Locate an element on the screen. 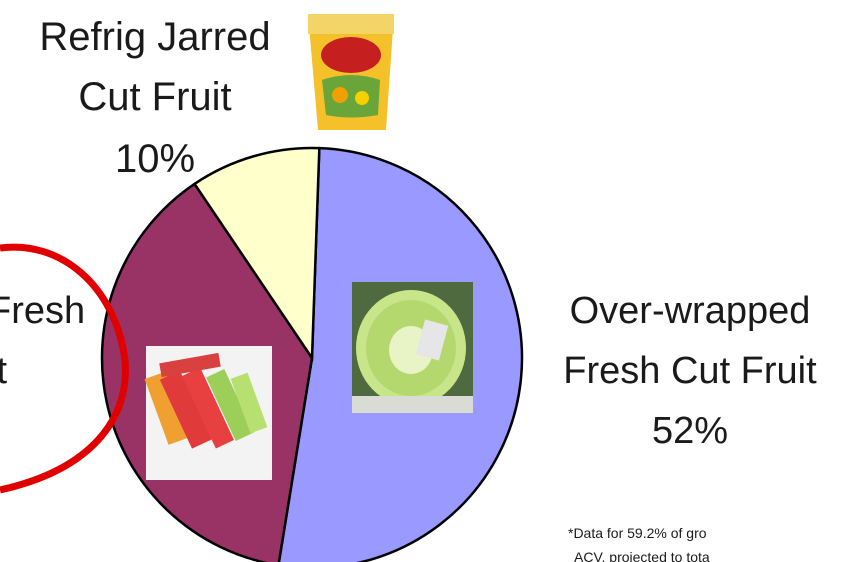  refrig-jarred-label-line2: Cut Fruit is located at coordinates (154, 97).